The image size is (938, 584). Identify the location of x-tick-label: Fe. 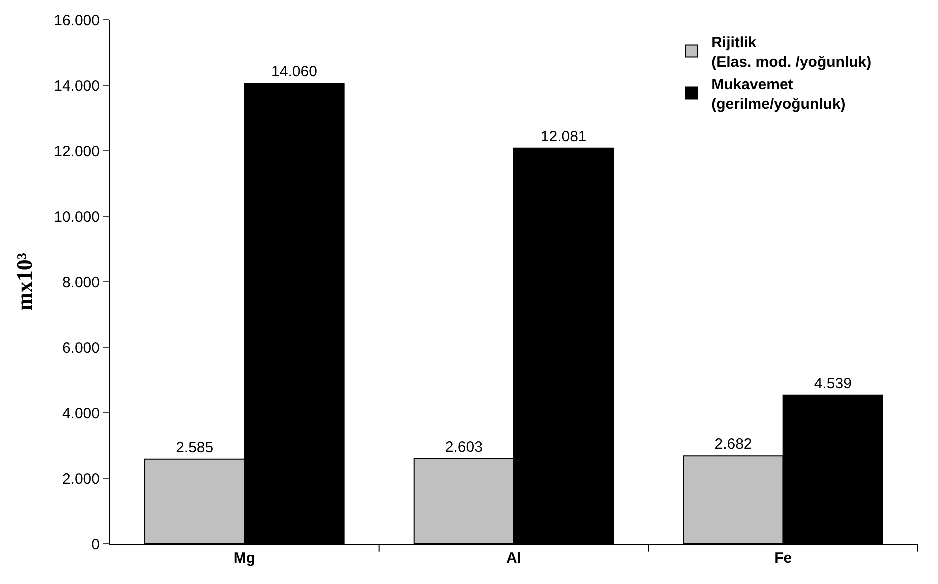
(783, 558).